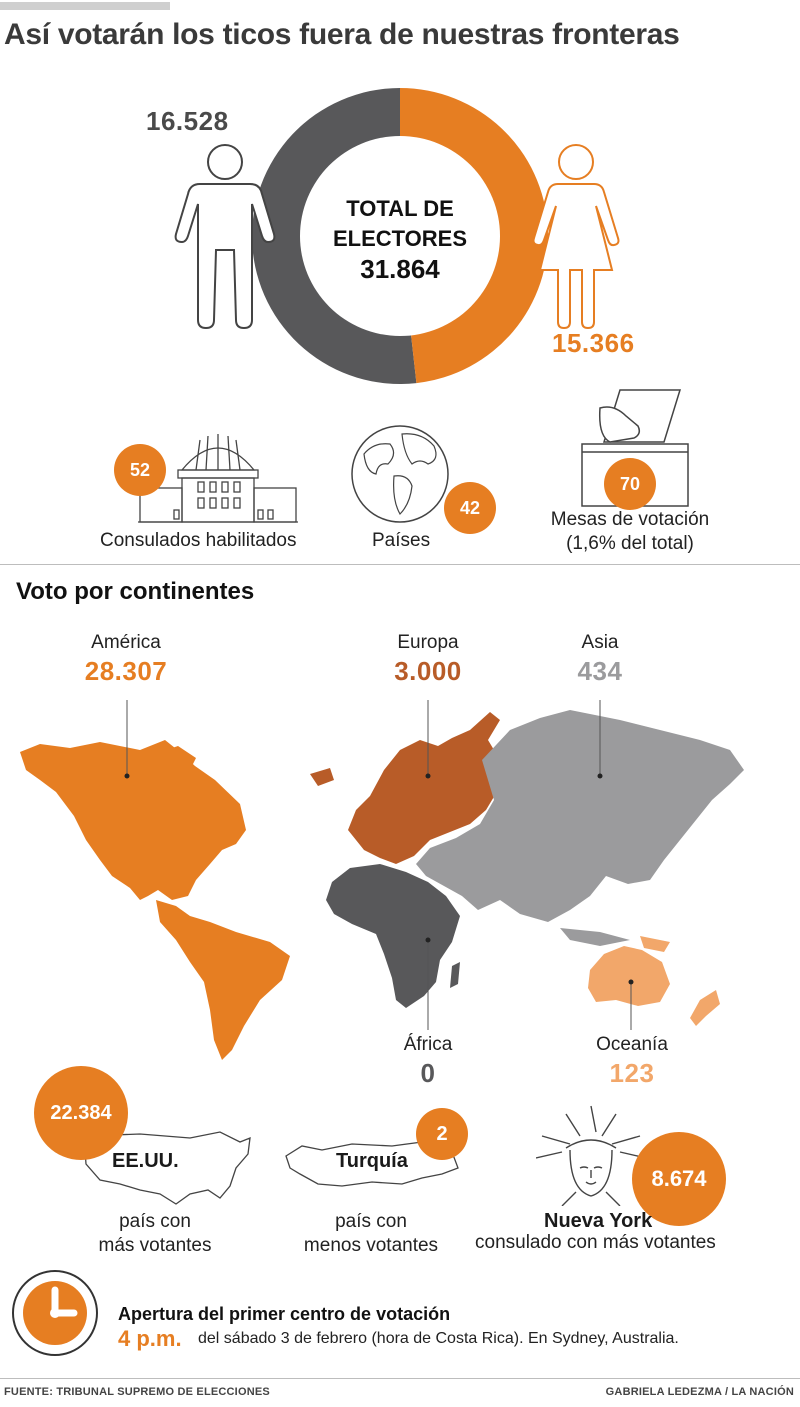 This screenshot has height=1407, width=800. Describe the element at coordinates (428, 776) in the screenshot. I see `europa-dot` at that location.